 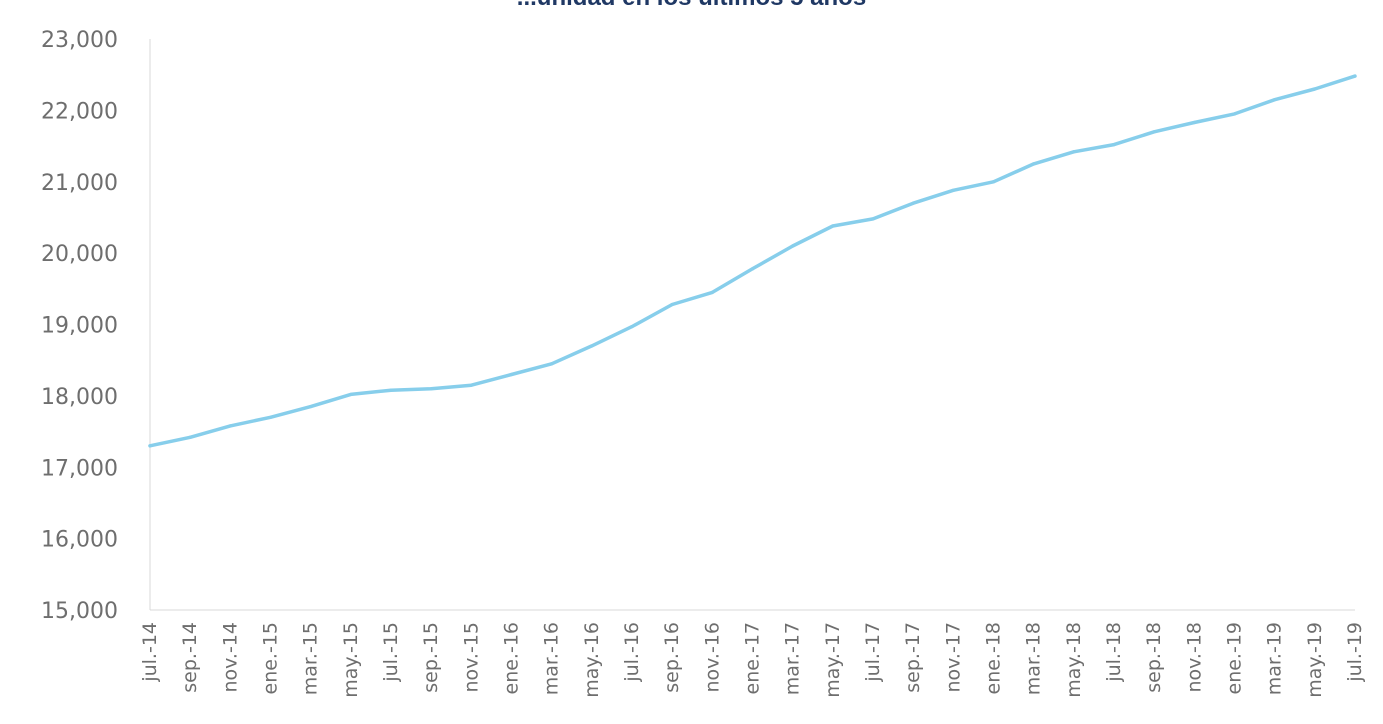 What do you see at coordinates (190, 657) in the screenshot?
I see `x-tick-label: sep.-14` at bounding box center [190, 657].